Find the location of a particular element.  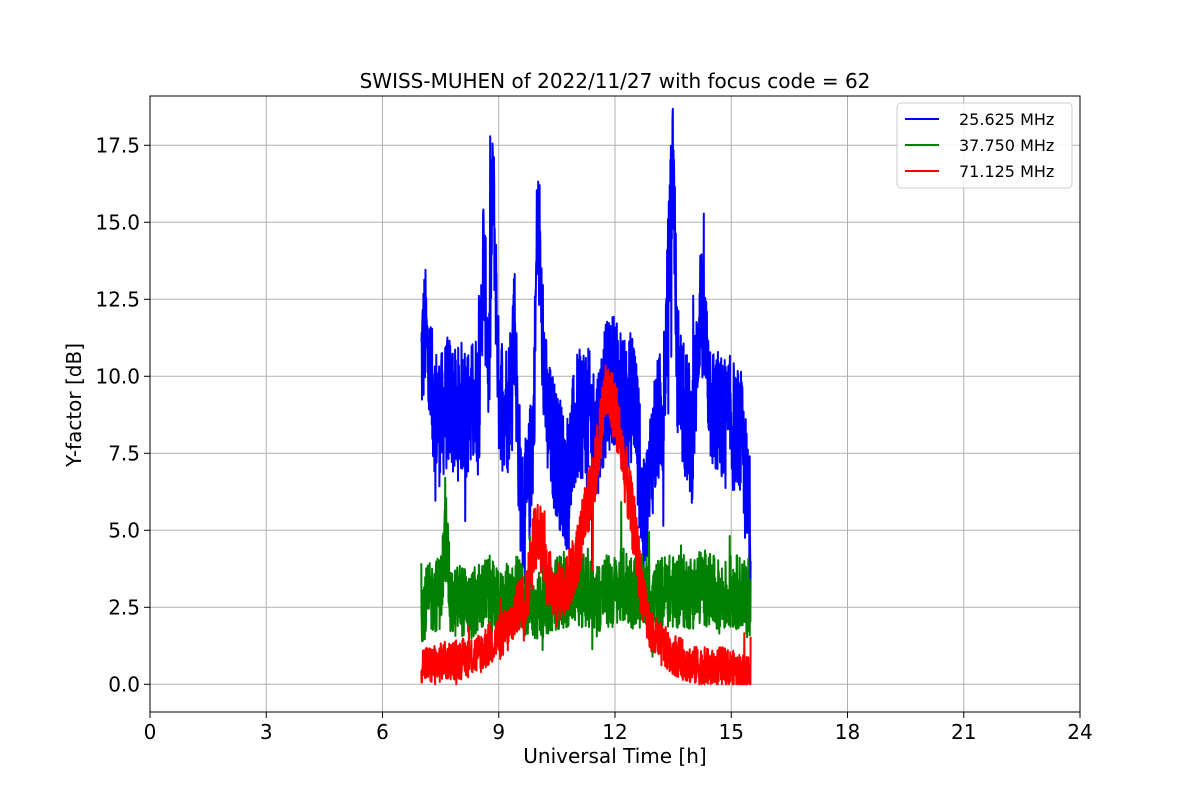

legend: 25.625 MHz 37.750 MHz 71.125 MHz is located at coordinates (984, 145).